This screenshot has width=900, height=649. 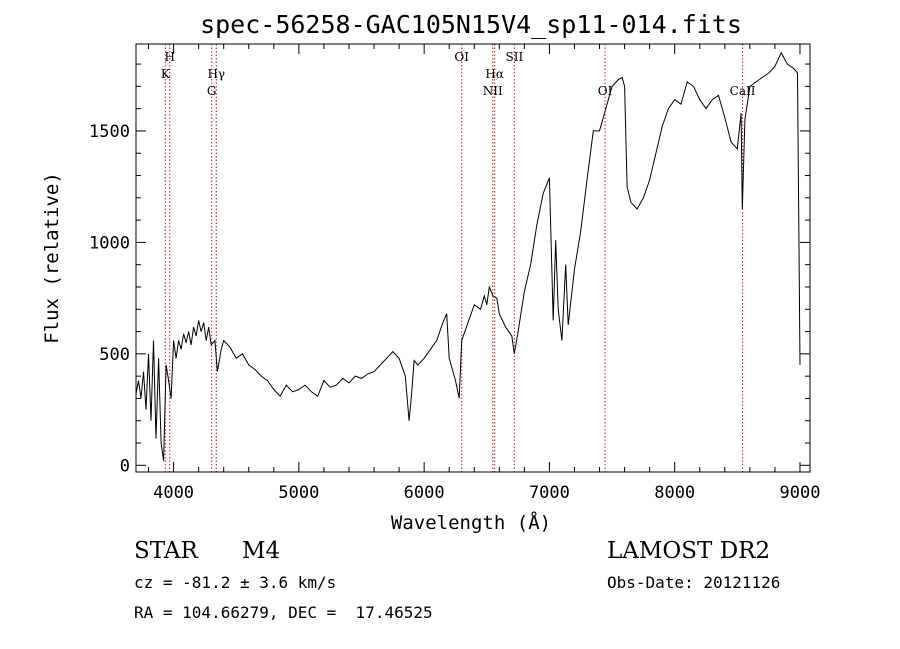 I want to click on spectral-line-label: CaII, so click(x=743, y=91).